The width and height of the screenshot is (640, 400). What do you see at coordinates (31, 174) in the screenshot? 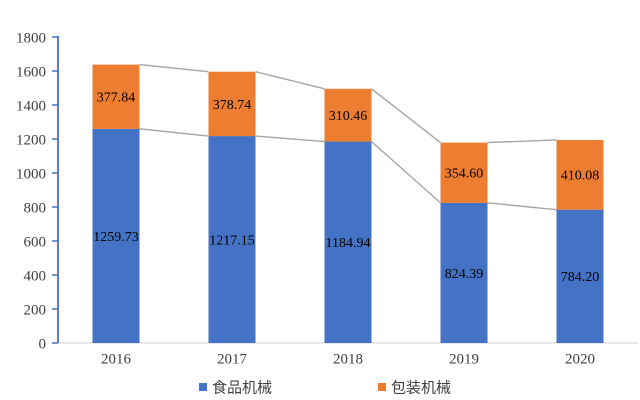
I see `y-axis-label: 1000` at bounding box center [31, 174].